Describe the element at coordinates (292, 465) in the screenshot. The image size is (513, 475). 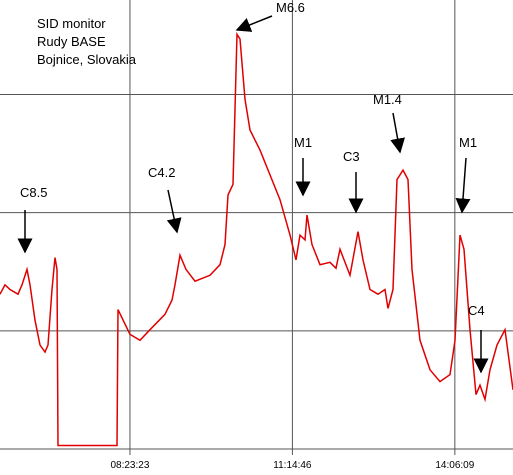
I see `x-tick-label: 11:14:46` at that location.